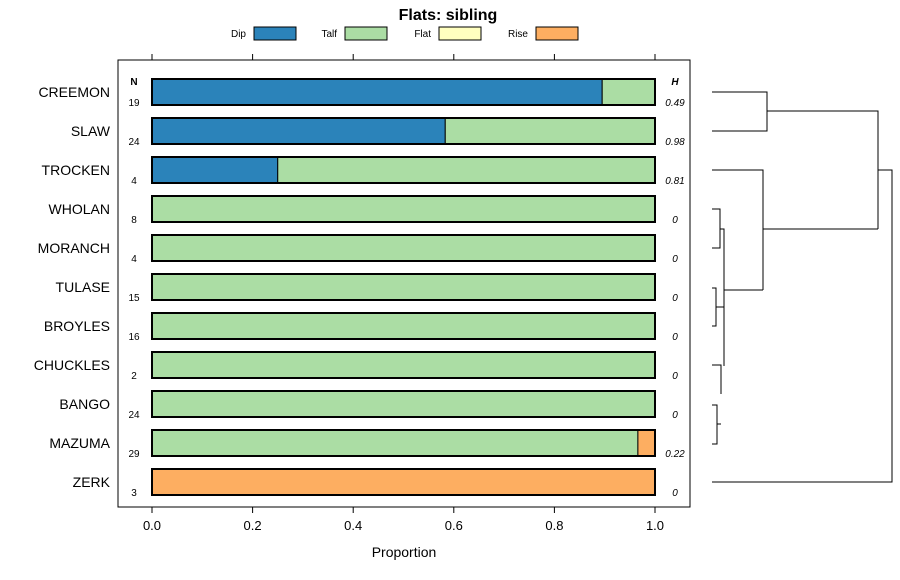 The height and width of the screenshot is (580, 900). I want to click on dendrogram, so click(802, 287).